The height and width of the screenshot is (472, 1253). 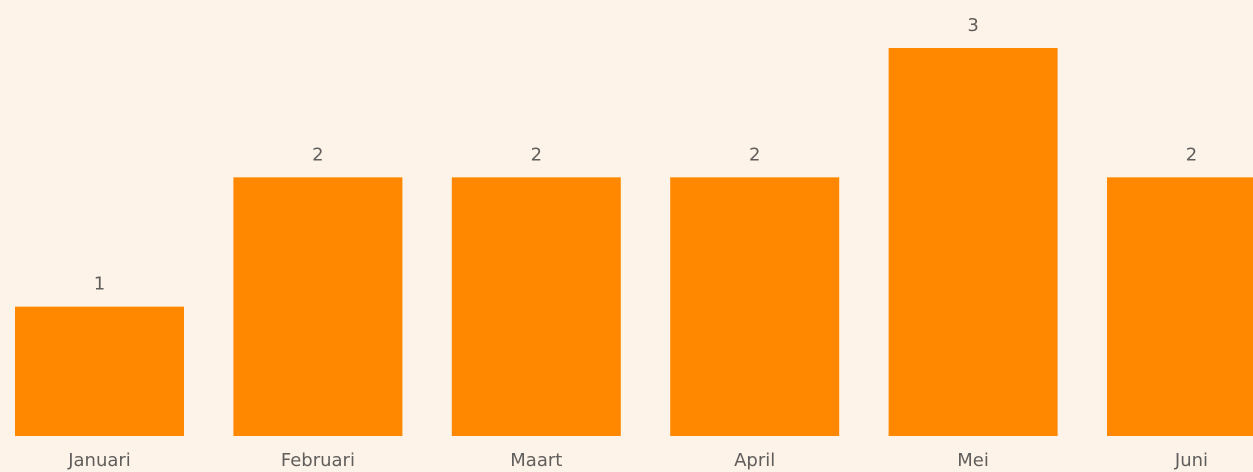 I want to click on x-tick-label: Mei, so click(x=973, y=460).